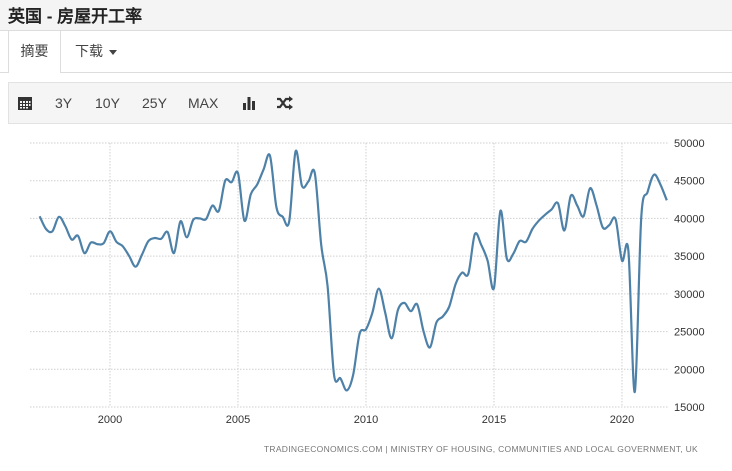 The height and width of the screenshot is (471, 732). I want to click on y-tick-label: 30000, so click(689, 295).